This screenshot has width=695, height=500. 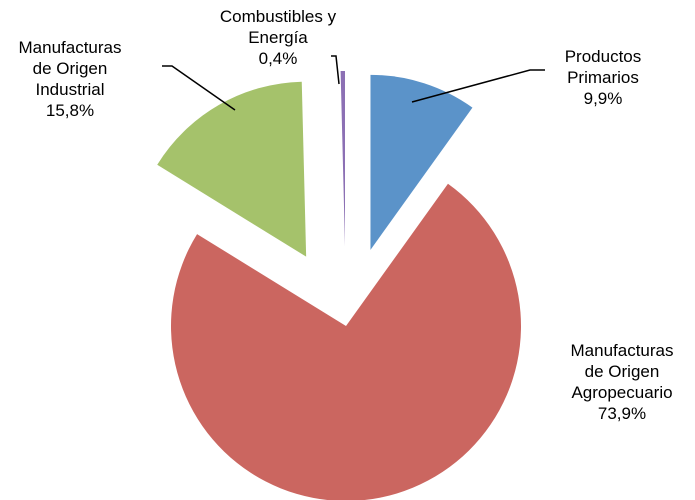 I want to click on slice-label: Combustibles y Energía 0,4%, so click(x=278, y=37).